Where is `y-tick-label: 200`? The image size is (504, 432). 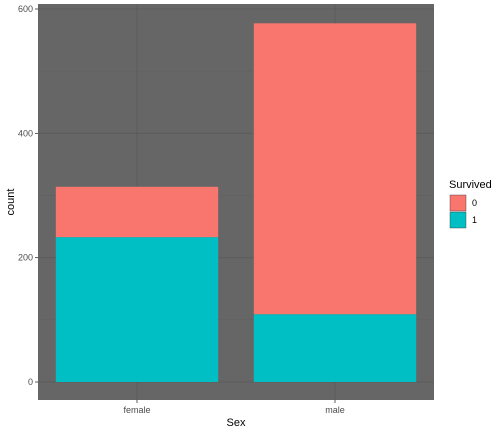 y-tick-label: 200 is located at coordinates (25, 258).